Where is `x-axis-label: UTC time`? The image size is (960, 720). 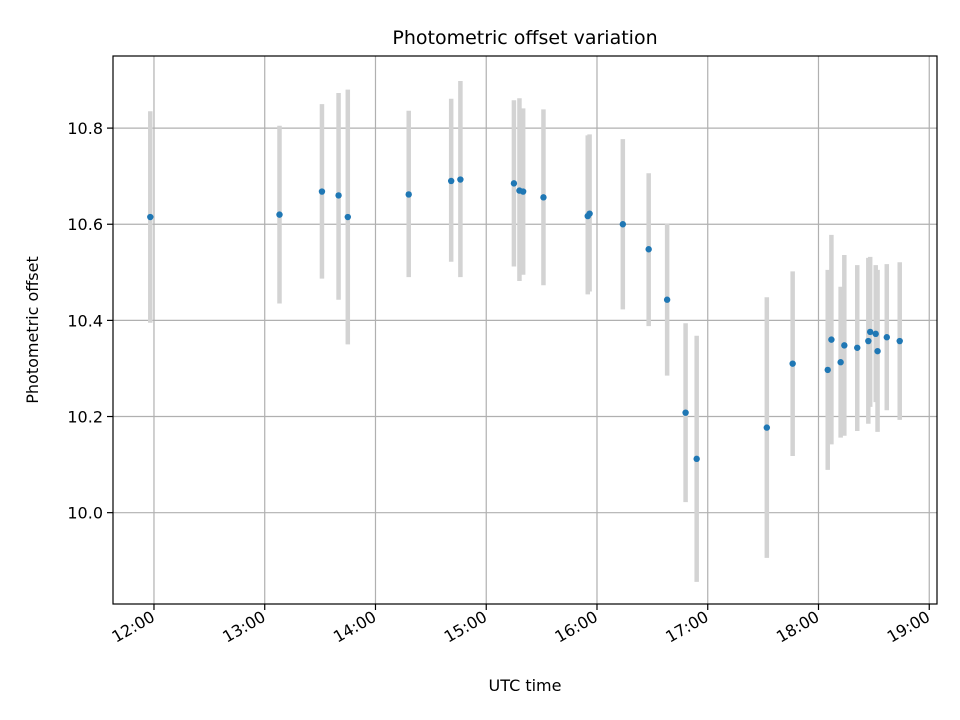
x-axis-label: UTC time is located at coordinates (525, 685).